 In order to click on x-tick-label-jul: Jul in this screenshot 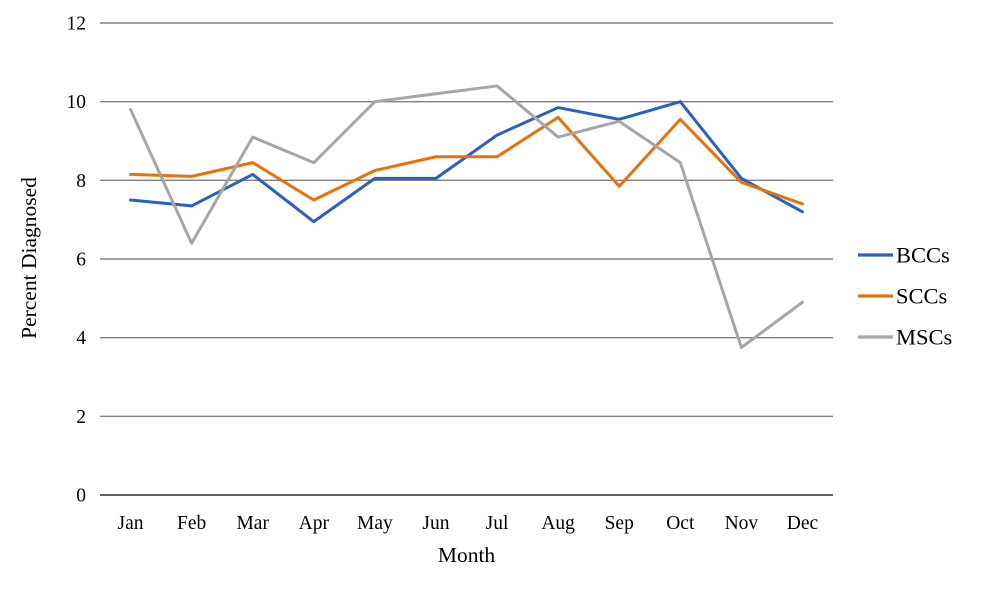, I will do `click(497, 523)`.